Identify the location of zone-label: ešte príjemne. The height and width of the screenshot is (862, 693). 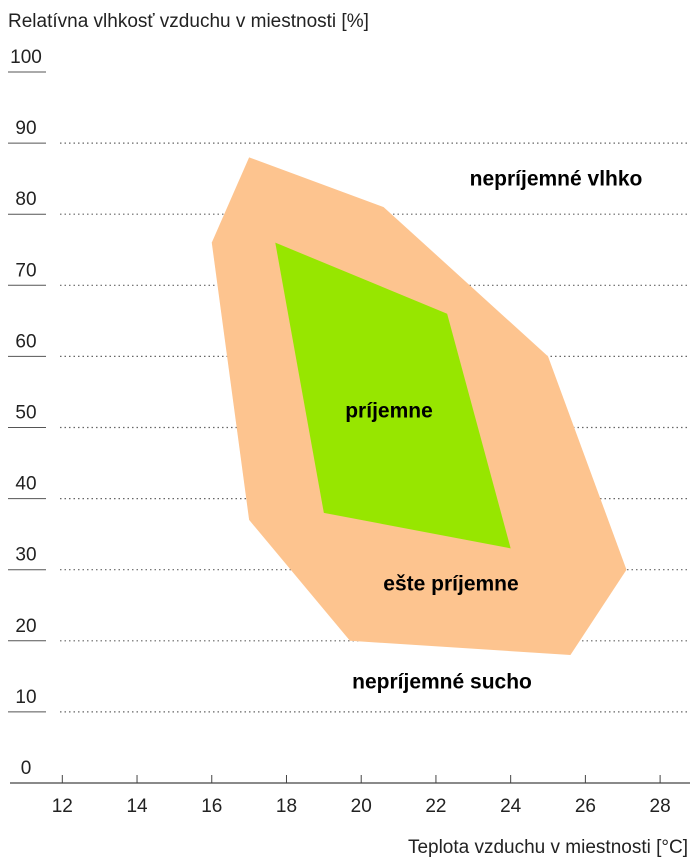
(450, 584).